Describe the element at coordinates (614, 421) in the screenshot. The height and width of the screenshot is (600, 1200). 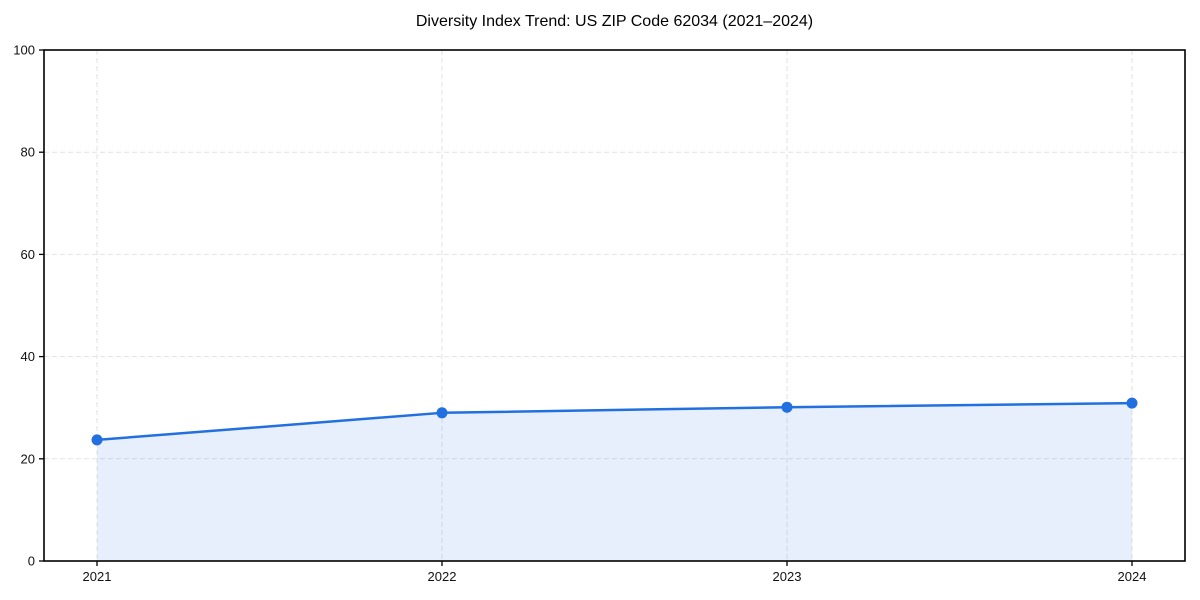
I see `series-line` at that location.